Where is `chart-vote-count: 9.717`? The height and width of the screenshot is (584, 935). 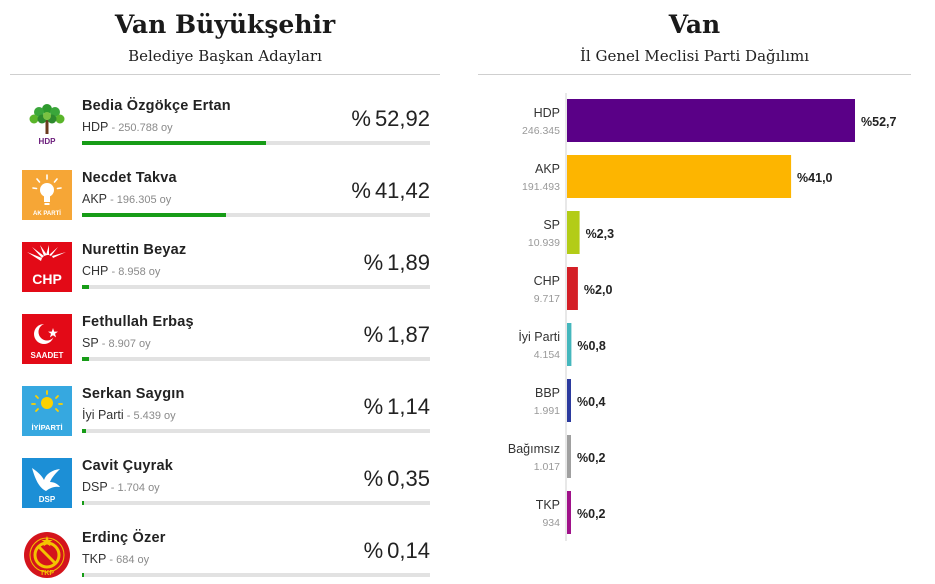 chart-vote-count: 9.717 is located at coordinates (547, 299).